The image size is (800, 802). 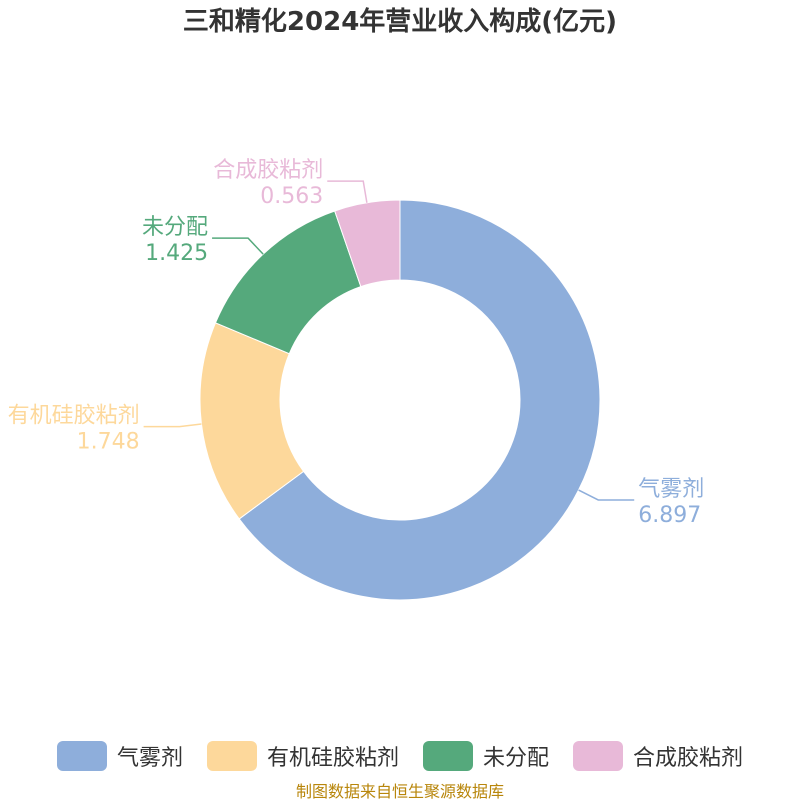 What do you see at coordinates (176, 253) in the screenshot?
I see `slice-value-label-2: 1.425` at bounding box center [176, 253].